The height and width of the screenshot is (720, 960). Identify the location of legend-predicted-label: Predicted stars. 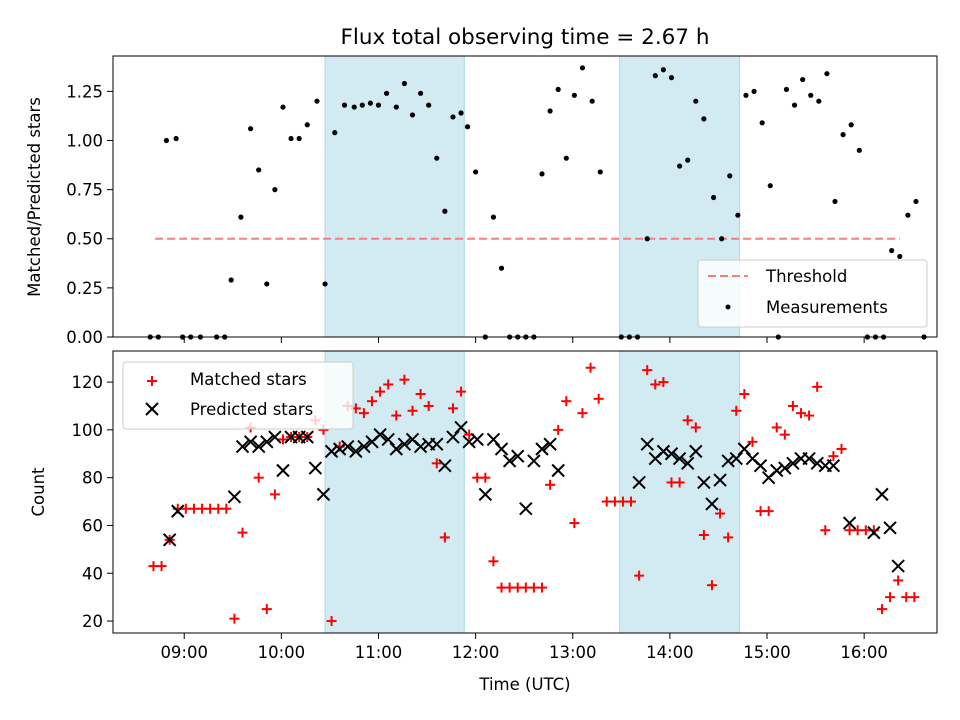
(251, 409).